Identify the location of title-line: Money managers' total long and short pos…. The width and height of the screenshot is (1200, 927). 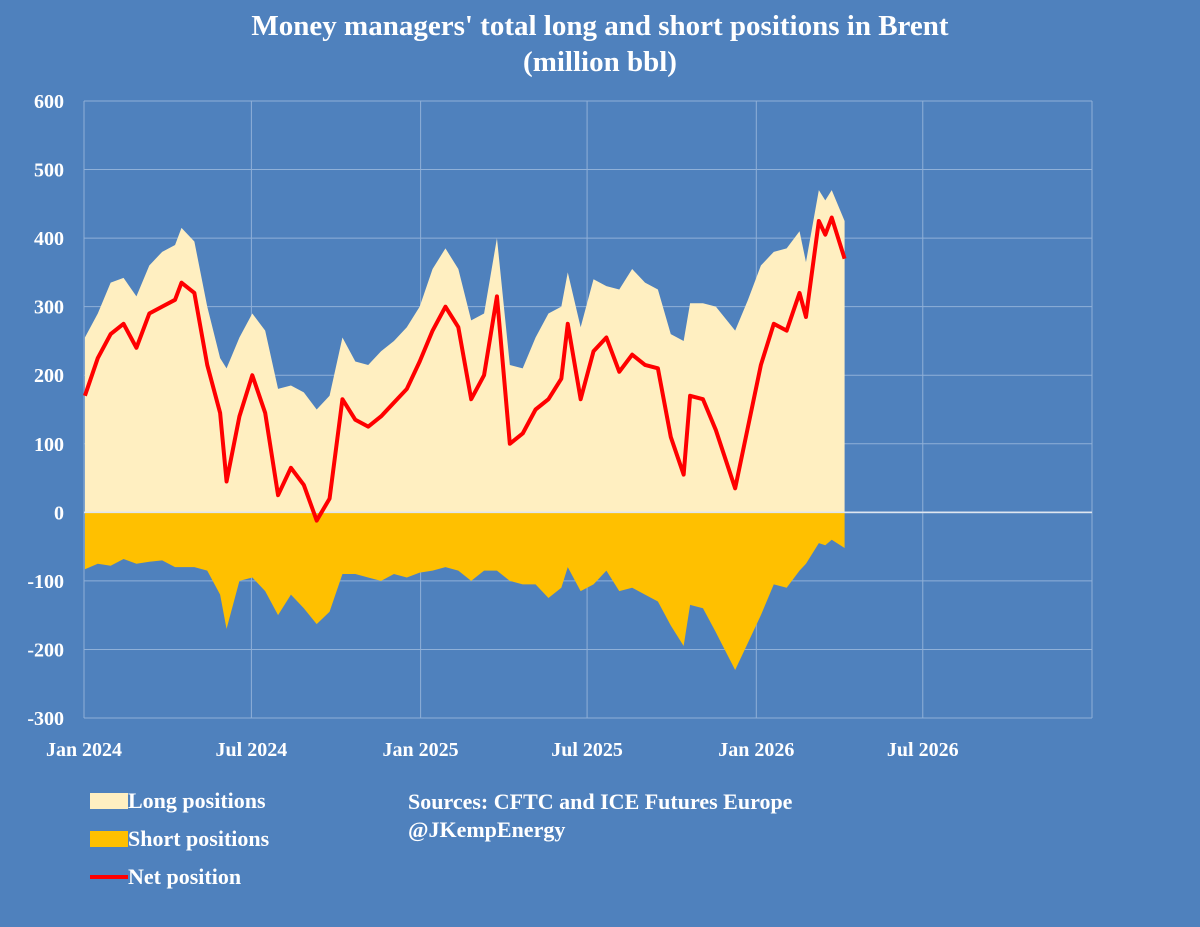
(600, 26).